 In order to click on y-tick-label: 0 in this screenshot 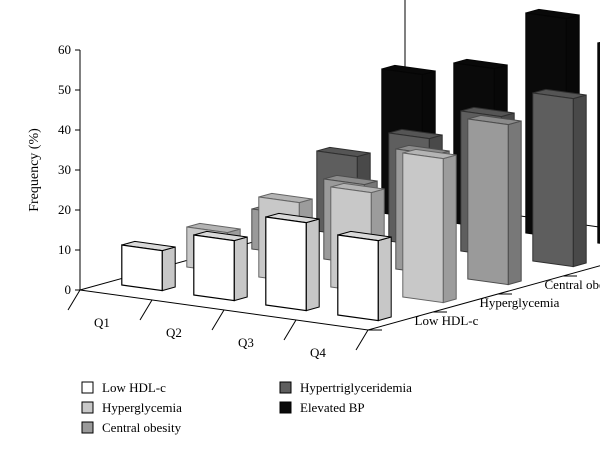, I will do `click(68, 289)`.